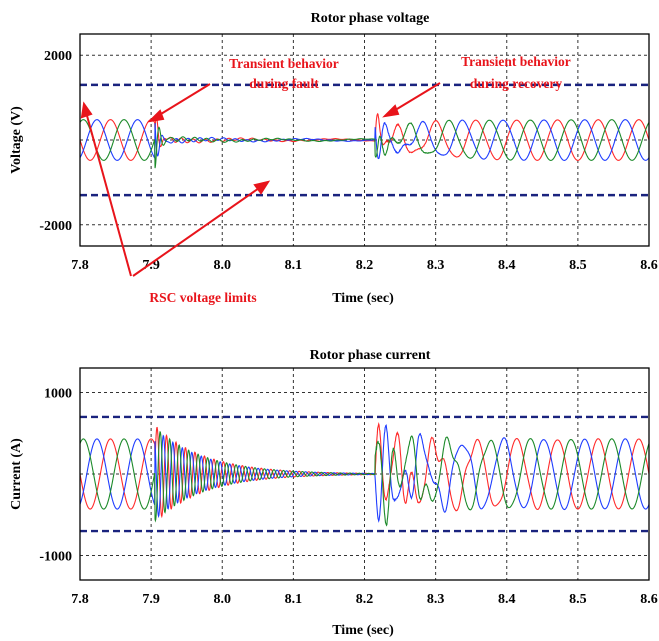 The width and height of the screenshot is (659, 641). I want to click on voltage-y-tick-labels: 2000 -2000, so click(55, 141).